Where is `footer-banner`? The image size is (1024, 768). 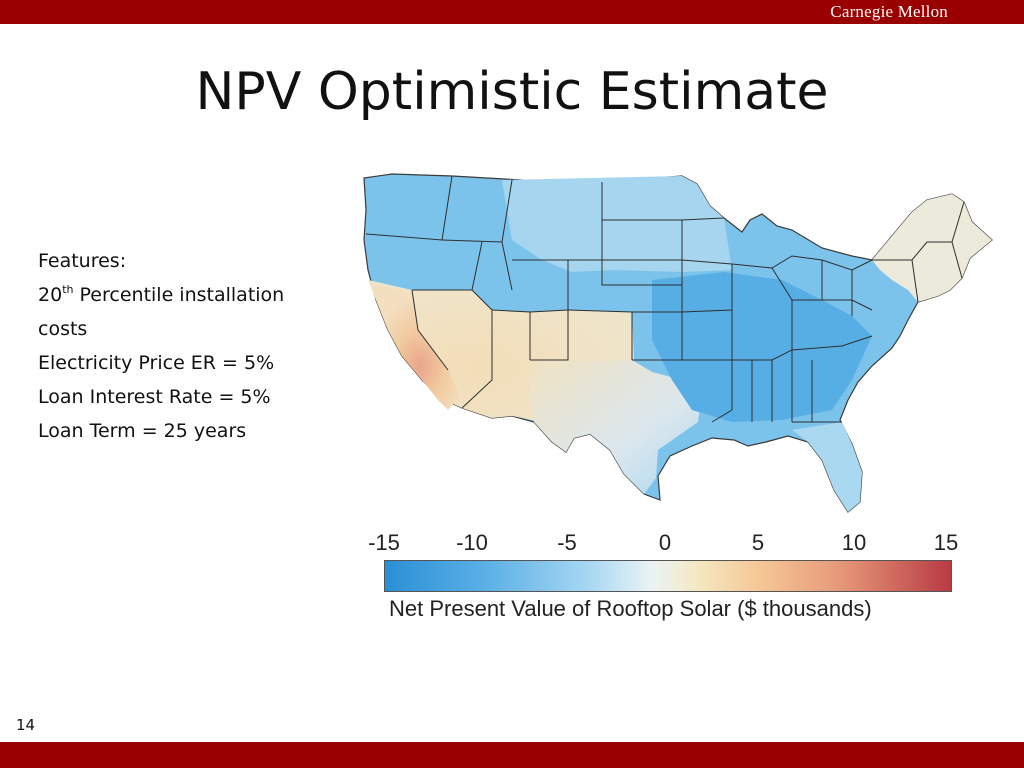 footer-banner is located at coordinates (512, 755).